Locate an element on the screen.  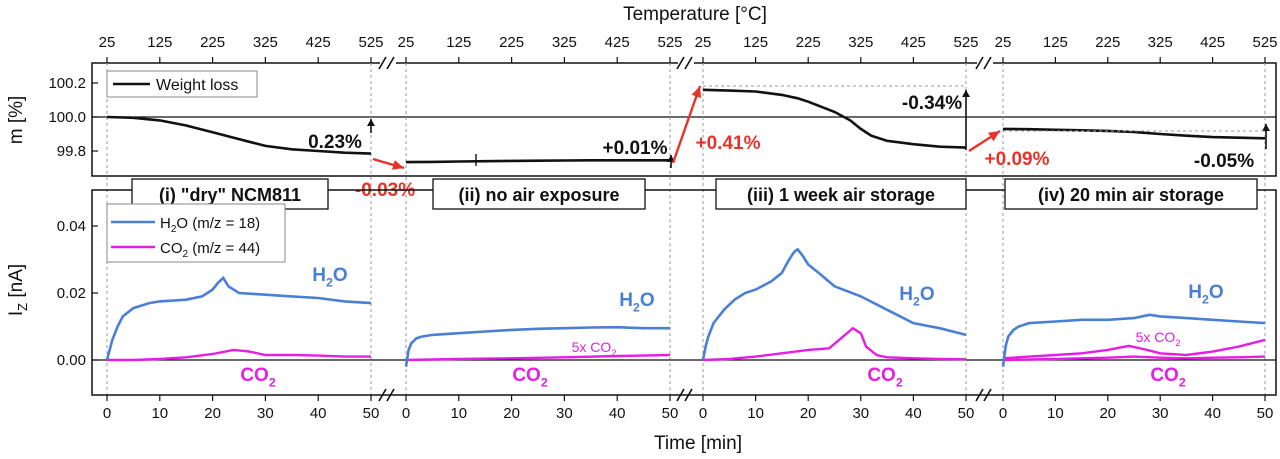
transition-arrow-0-head is located at coordinates (398, 165).